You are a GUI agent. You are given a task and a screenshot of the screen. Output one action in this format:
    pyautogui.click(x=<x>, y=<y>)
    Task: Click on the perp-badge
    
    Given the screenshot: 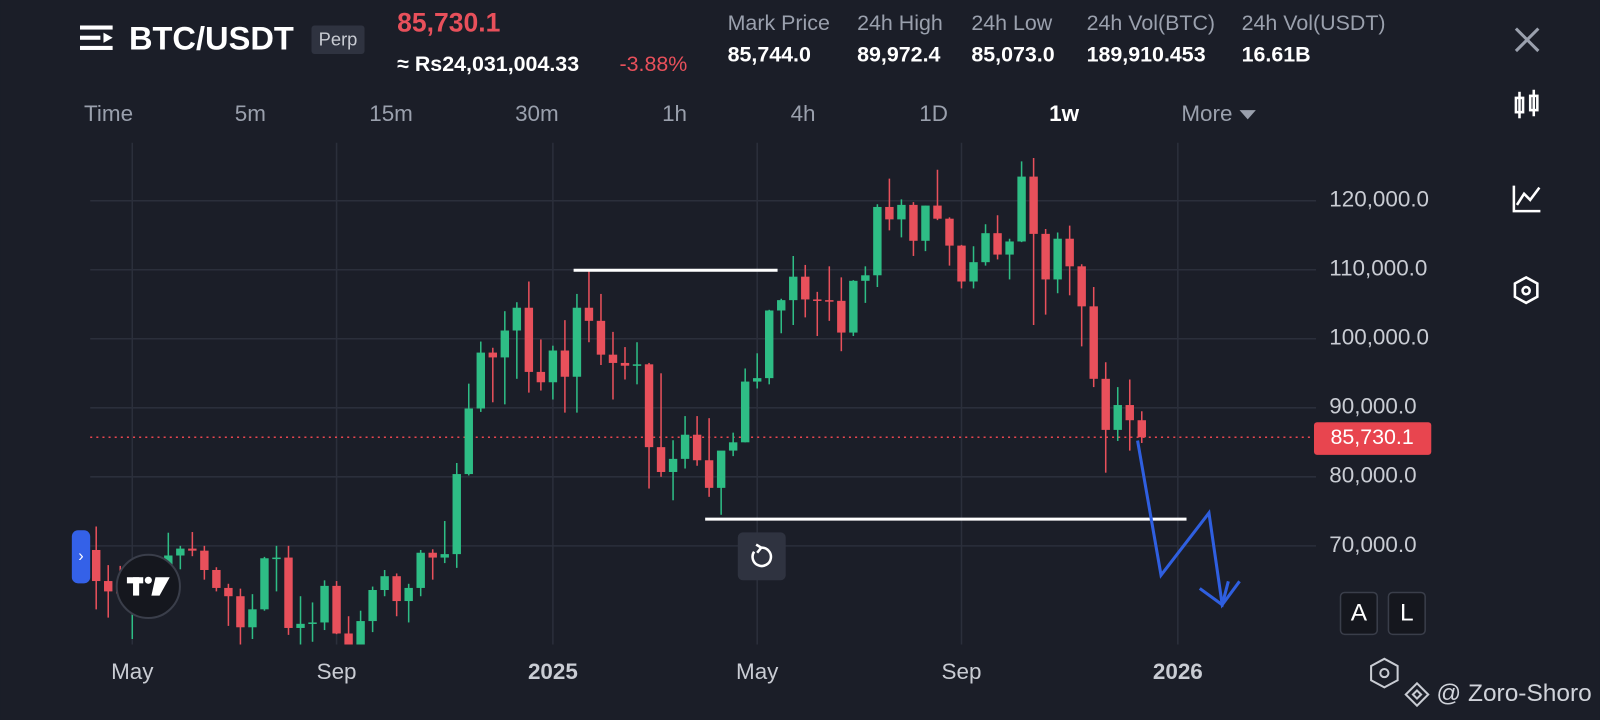 What is the action you would take?
    pyautogui.click(x=338, y=40)
    